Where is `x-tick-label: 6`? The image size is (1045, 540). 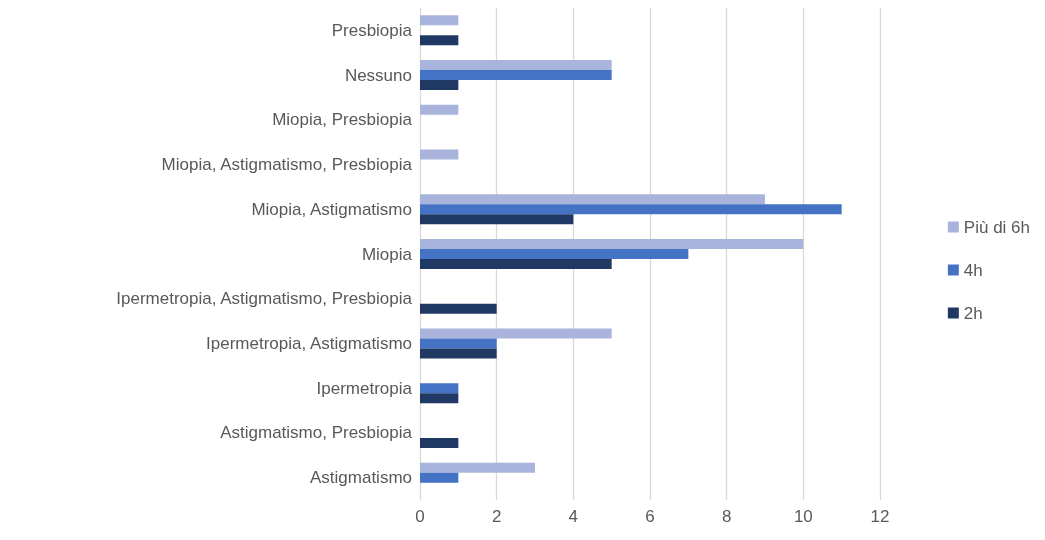
x-tick-label: 6 is located at coordinates (650, 516).